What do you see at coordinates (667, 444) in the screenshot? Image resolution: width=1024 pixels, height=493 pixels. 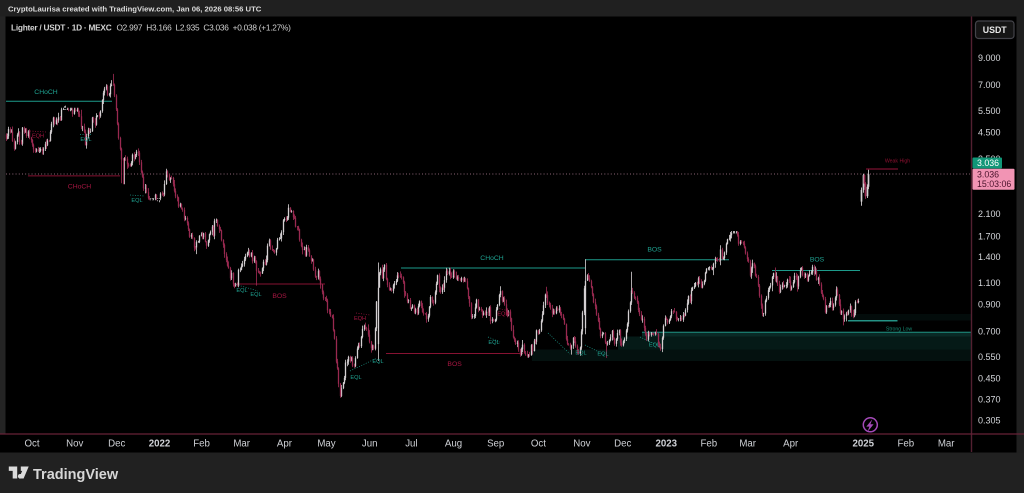 I see `svg-text: 2023` at bounding box center [667, 444].